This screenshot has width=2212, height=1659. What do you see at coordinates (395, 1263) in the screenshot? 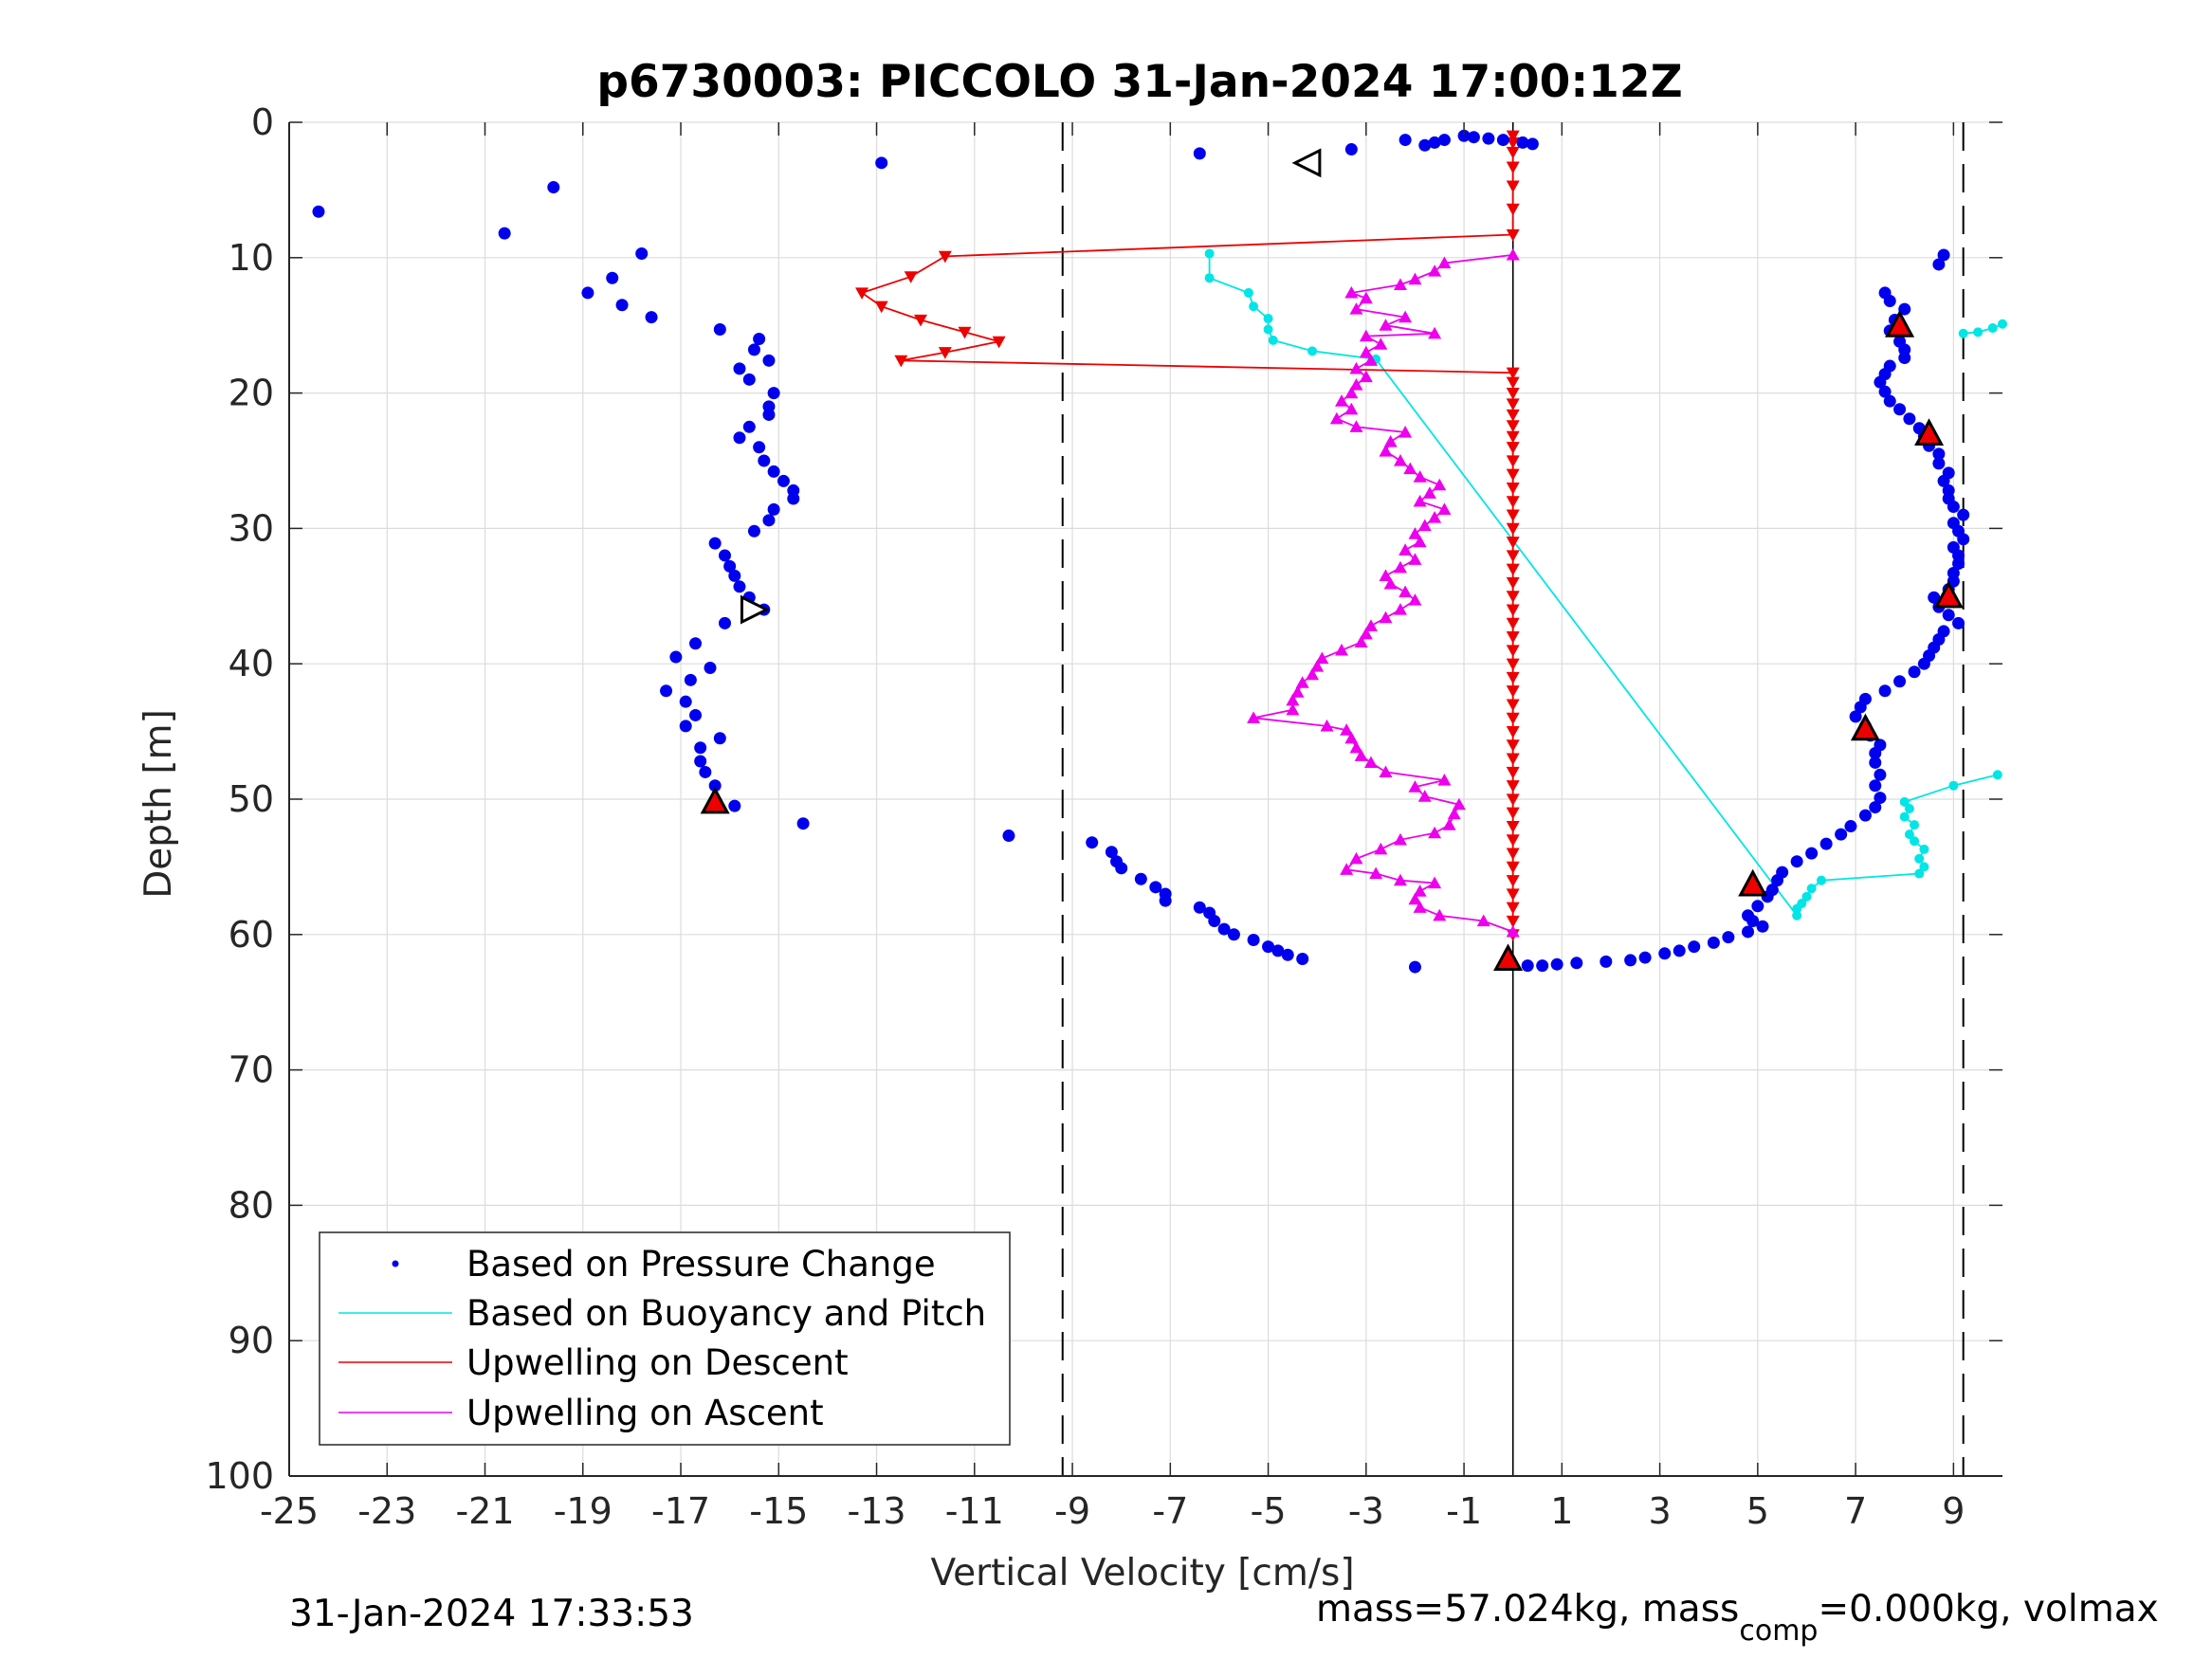
I see `legend-swatch-pressure` at bounding box center [395, 1263].